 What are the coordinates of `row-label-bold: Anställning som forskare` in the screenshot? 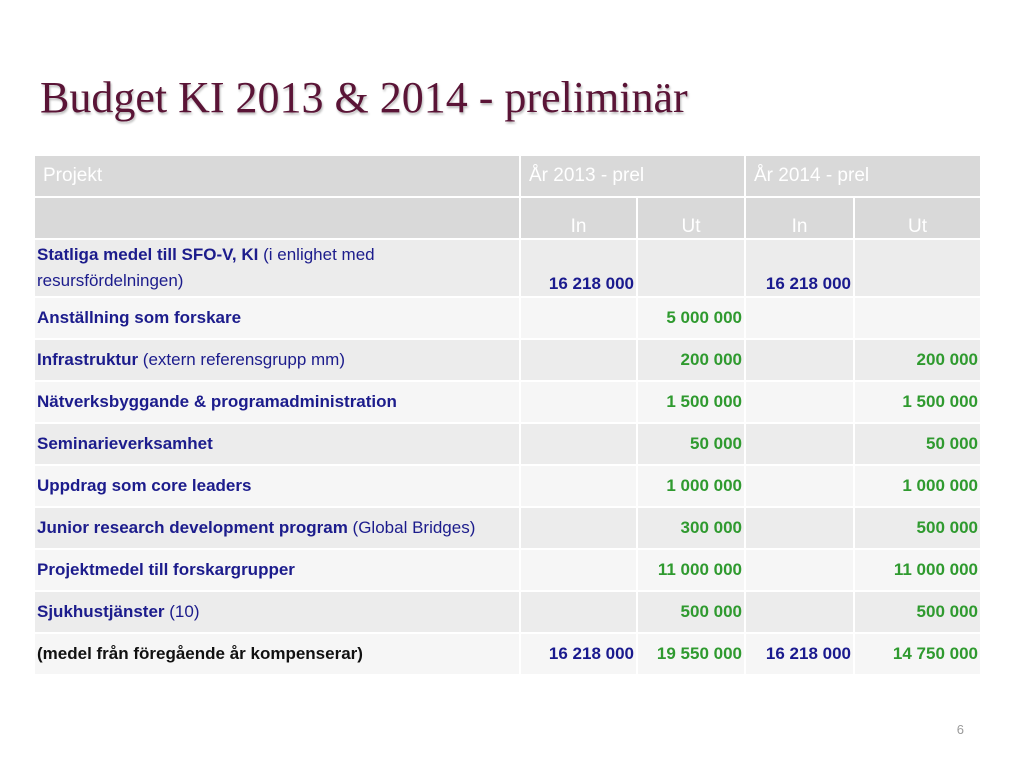 It's located at (139, 317).